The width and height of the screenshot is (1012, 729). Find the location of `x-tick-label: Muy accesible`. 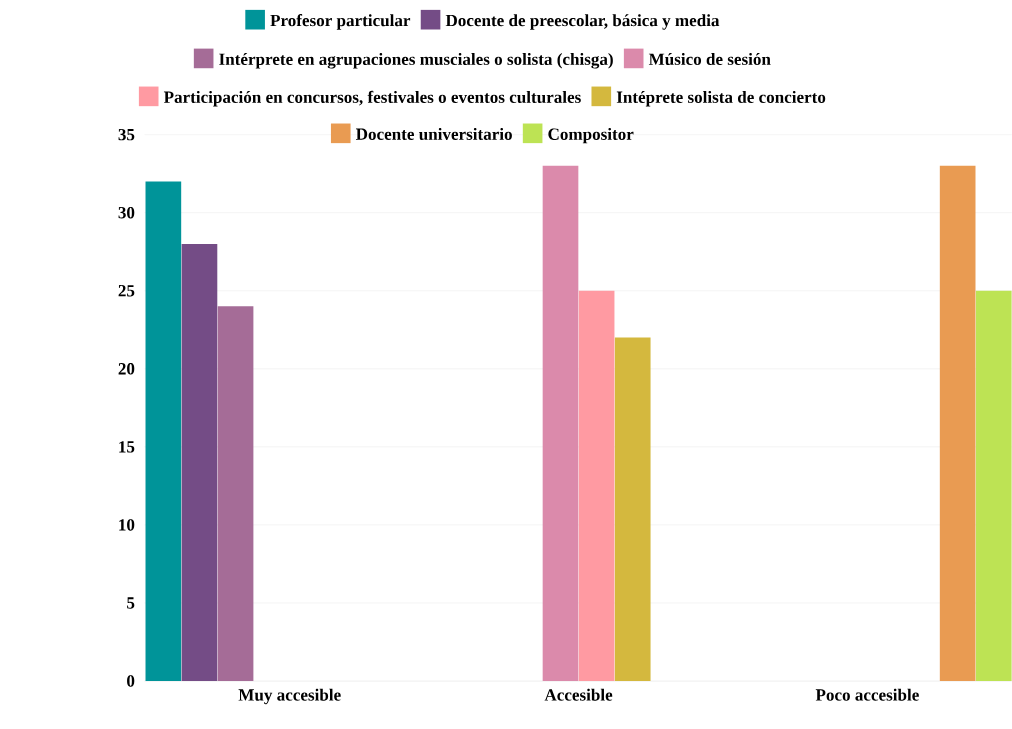

x-tick-label: Muy accesible is located at coordinates (289, 696).